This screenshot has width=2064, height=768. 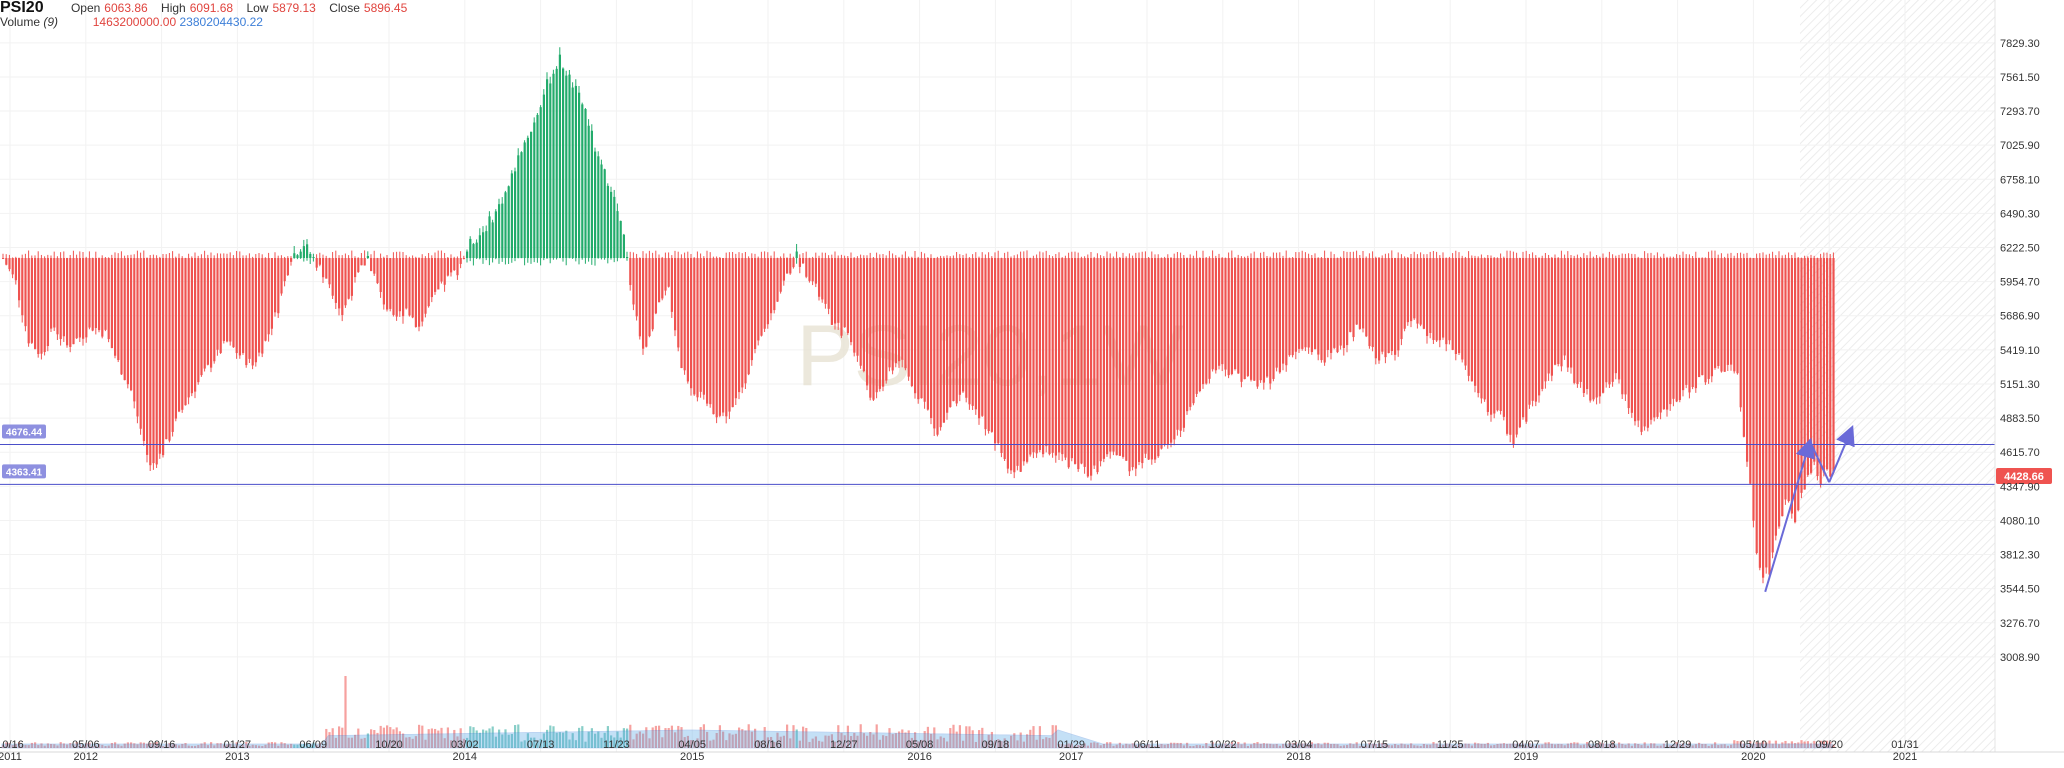 I want to click on volume-label: Volume, so click(x=20, y=22).